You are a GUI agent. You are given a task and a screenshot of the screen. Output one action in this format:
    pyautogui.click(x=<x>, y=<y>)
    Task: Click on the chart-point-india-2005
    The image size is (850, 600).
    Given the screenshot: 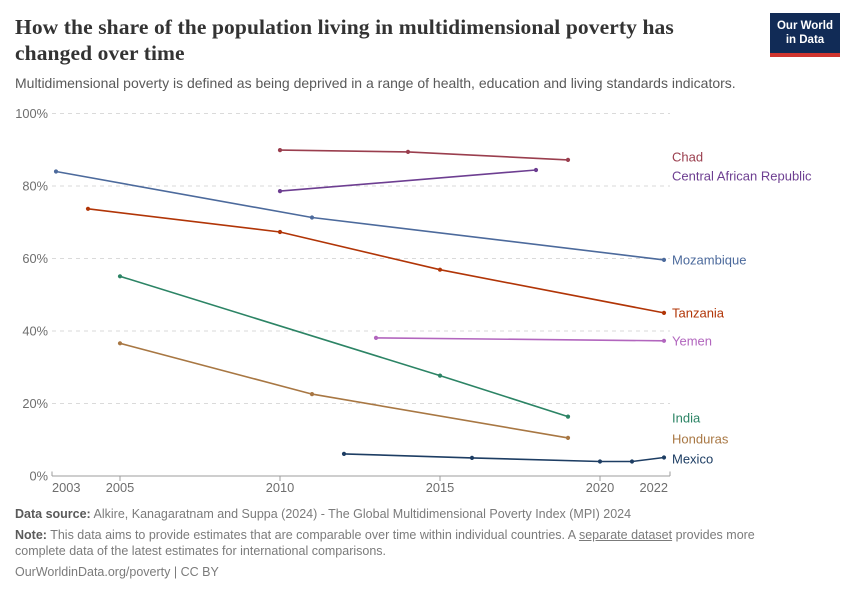 What is the action you would take?
    pyautogui.click(x=120, y=276)
    